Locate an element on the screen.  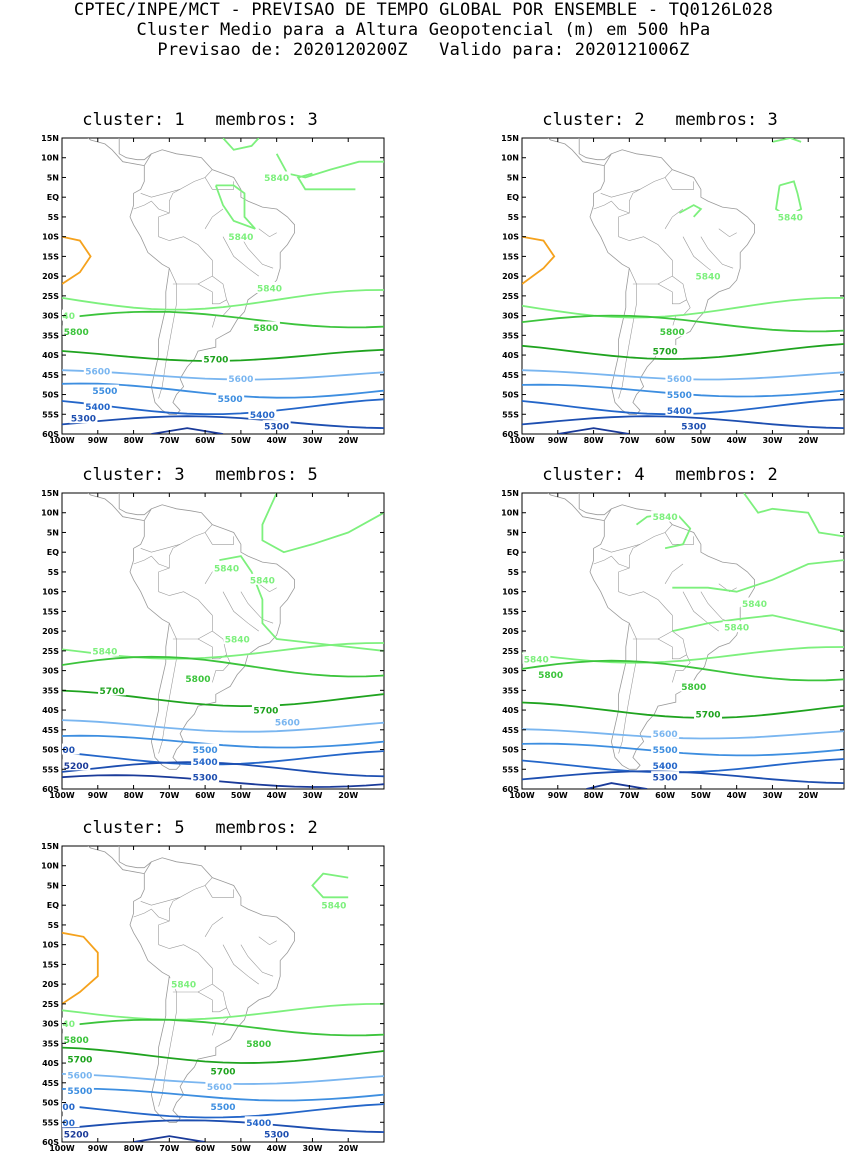
lat-label: 15N is located at coordinates (510, 493).